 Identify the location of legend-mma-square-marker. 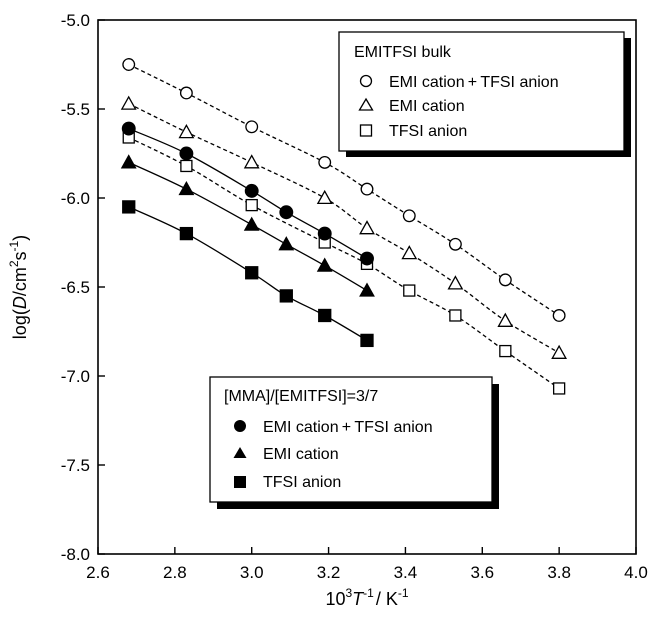
(240, 482).